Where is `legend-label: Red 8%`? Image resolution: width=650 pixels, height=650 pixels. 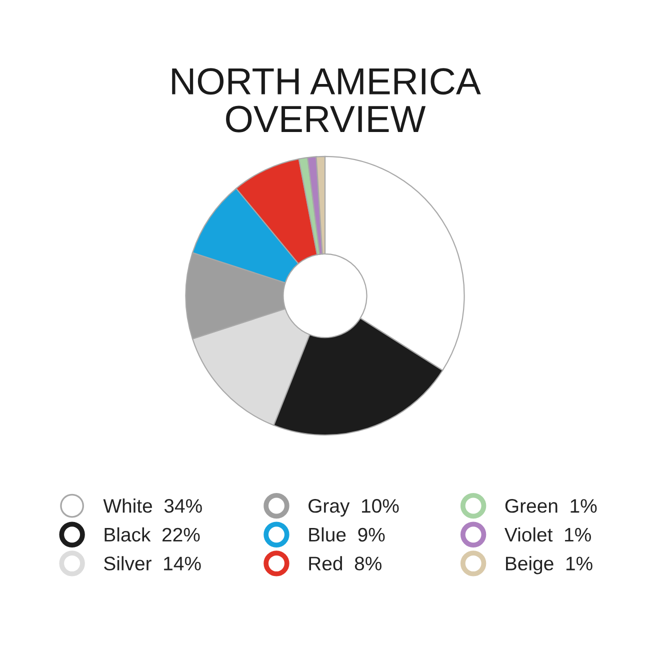 legend-label: Red 8% is located at coordinates (345, 563).